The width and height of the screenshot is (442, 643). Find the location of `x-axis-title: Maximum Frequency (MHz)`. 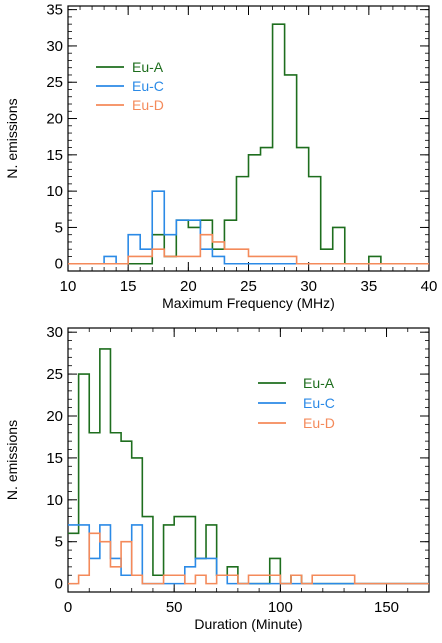

x-axis-title: Maximum Frequency (MHz) is located at coordinates (248, 303).